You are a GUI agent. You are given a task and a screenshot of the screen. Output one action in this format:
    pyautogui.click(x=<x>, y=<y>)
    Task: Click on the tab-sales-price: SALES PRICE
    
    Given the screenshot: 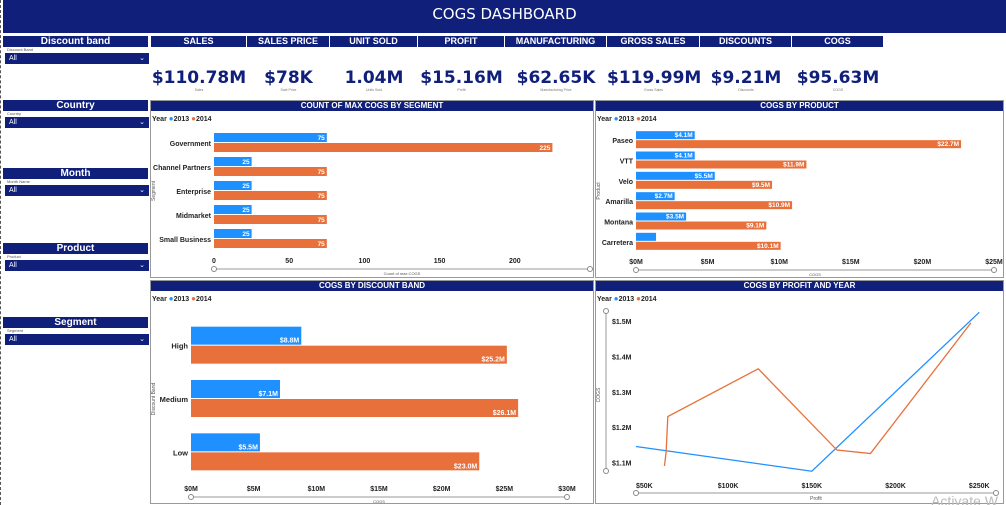 What is the action you would take?
    pyautogui.click(x=288, y=41)
    